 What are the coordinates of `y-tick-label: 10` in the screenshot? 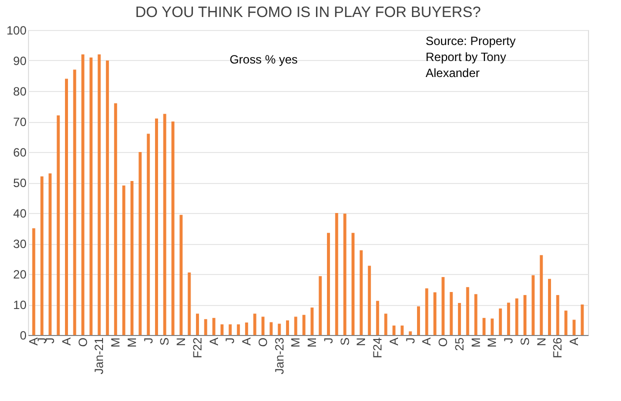 It's located at (20, 305).